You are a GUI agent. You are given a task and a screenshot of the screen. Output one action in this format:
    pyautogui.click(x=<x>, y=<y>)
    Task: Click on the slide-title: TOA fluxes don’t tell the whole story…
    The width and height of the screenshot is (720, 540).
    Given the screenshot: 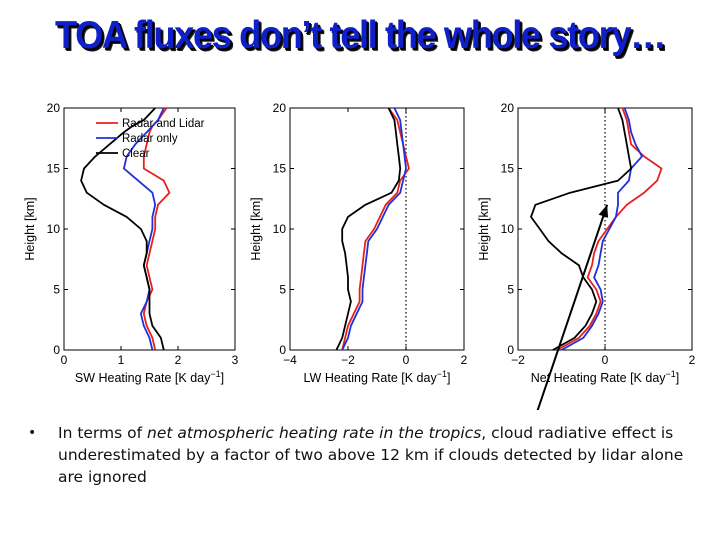 What is the action you would take?
    pyautogui.click(x=360, y=35)
    